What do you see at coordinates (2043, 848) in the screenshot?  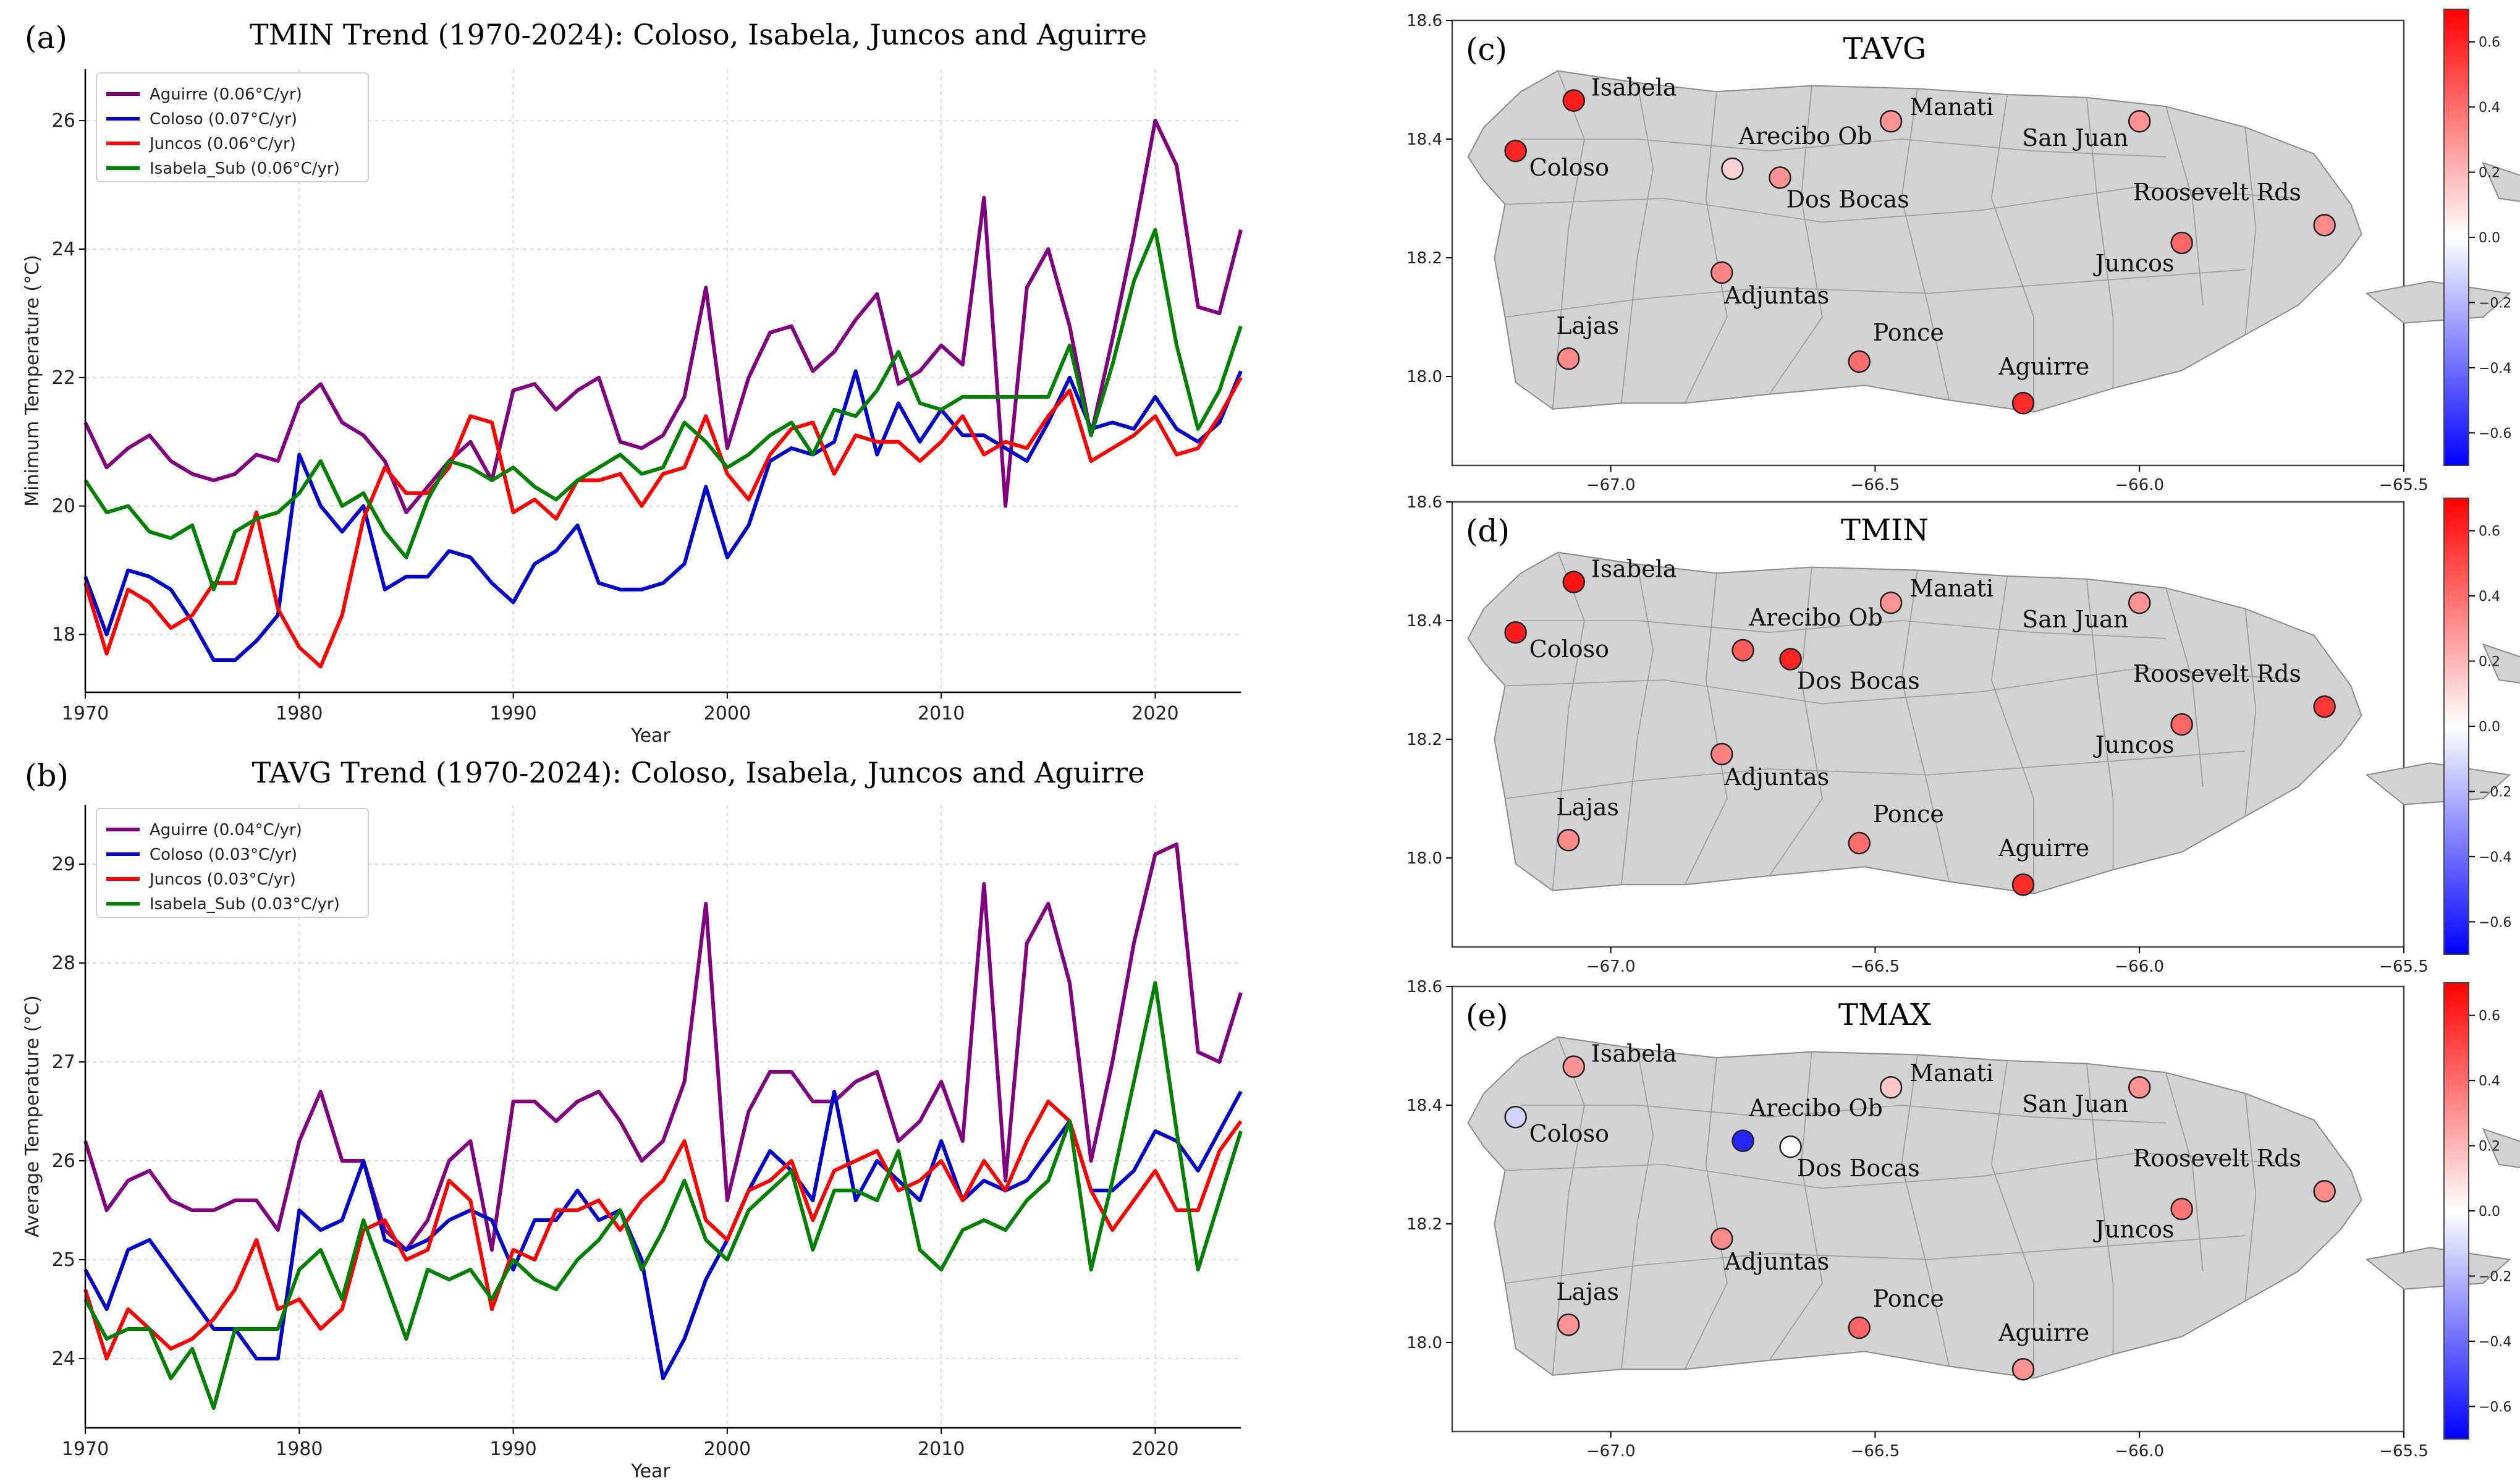 I see `station-label: Aguirre` at bounding box center [2043, 848].